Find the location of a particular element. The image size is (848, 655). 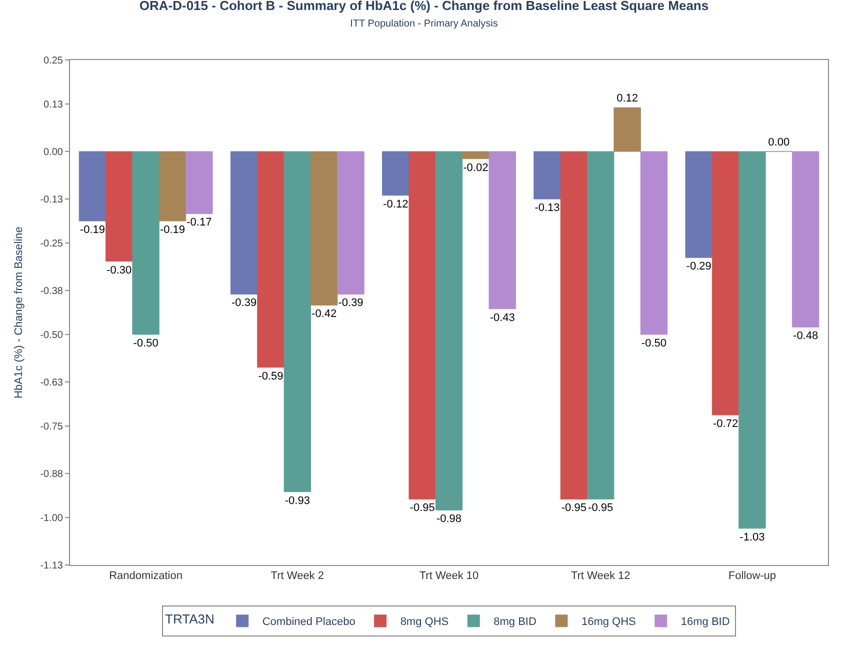

x-tick-label: Follow-up is located at coordinates (752, 576).